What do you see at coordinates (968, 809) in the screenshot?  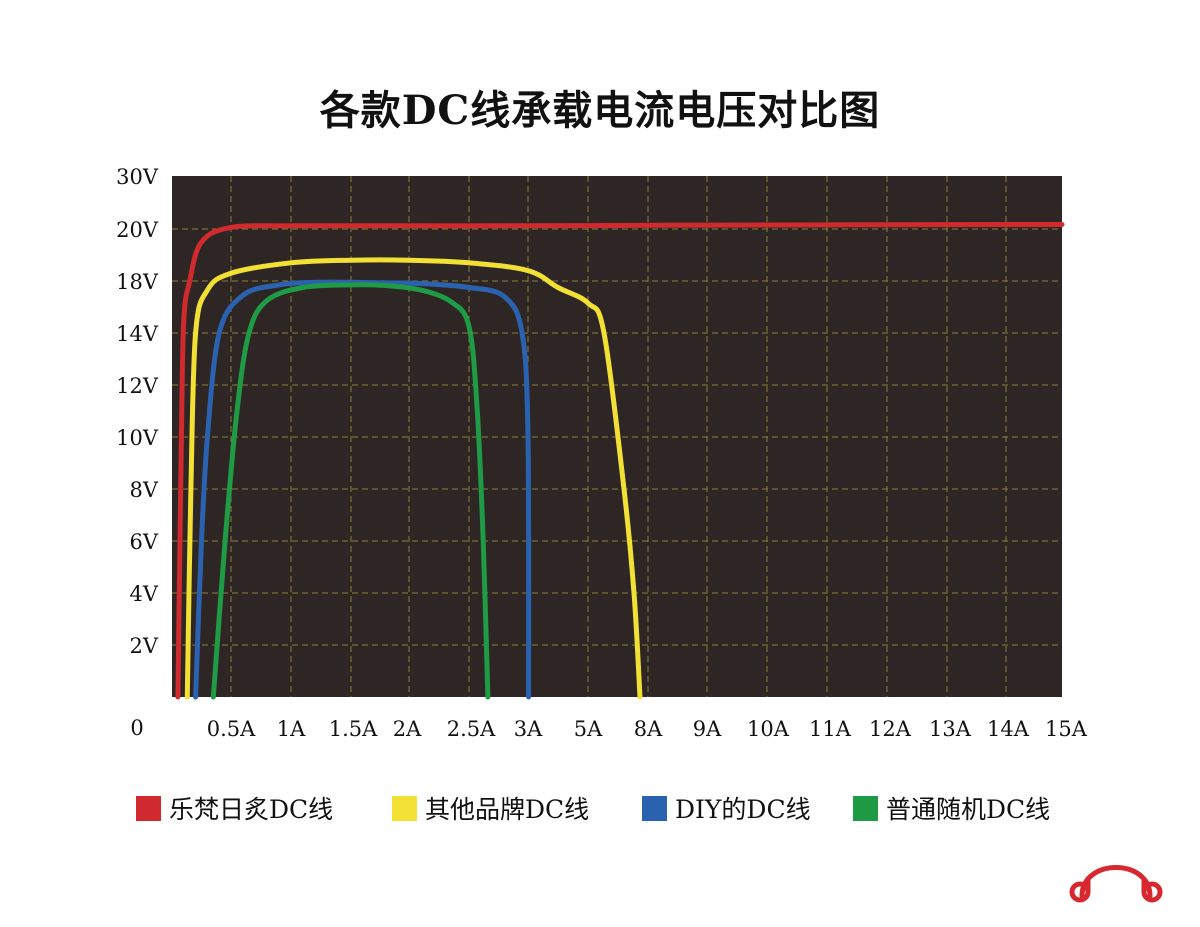 I see `legend-label-3: 普通随机DC线` at bounding box center [968, 809].